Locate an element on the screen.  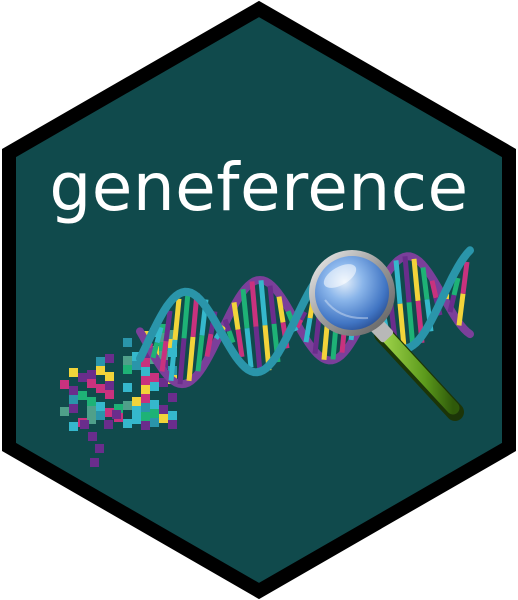
magnifier-handle is located at coordinates (418, 370).